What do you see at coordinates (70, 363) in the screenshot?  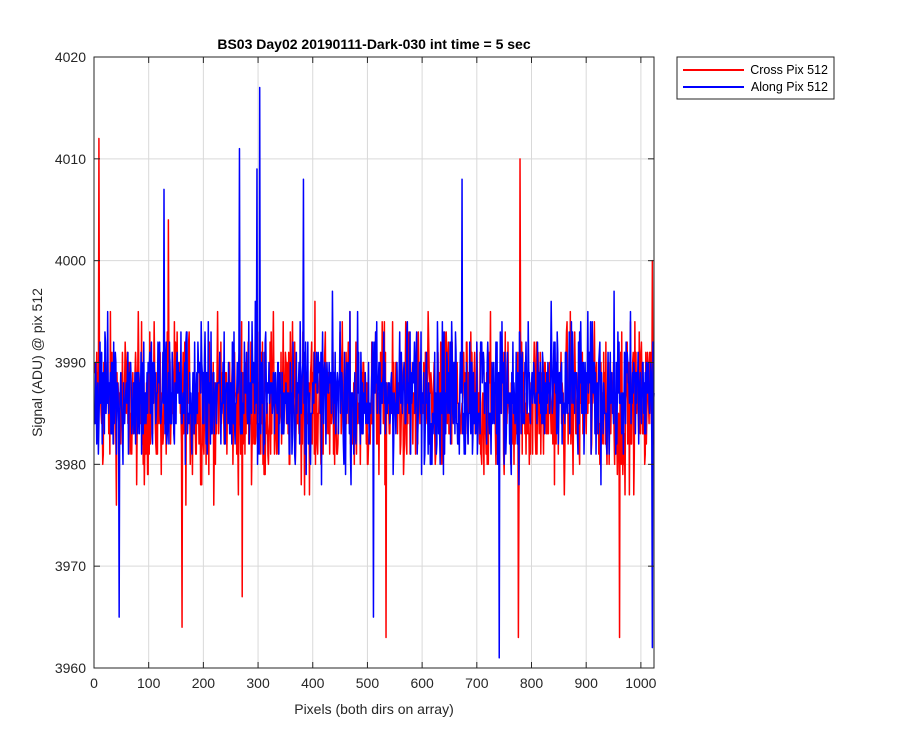 I see `y-tick-label: 3990` at bounding box center [70, 363].